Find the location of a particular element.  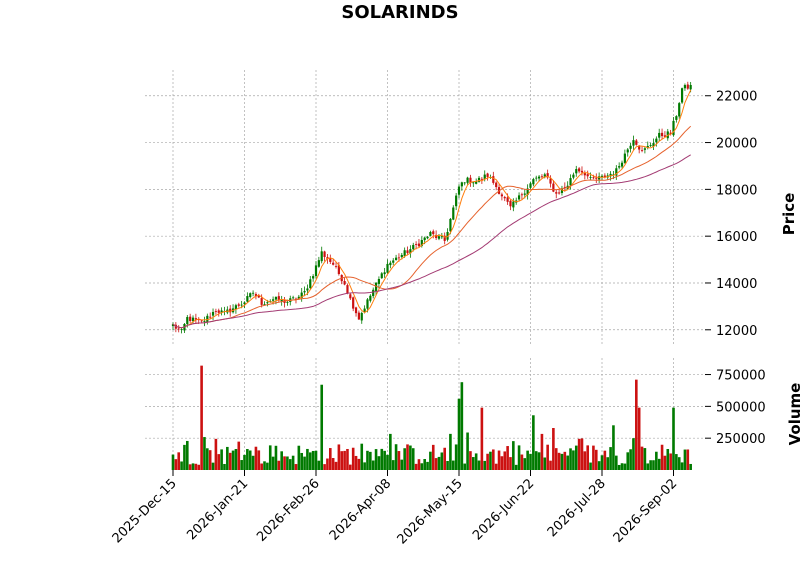

x-tick-label: 2026-Apr-08 is located at coordinates (360, 509).